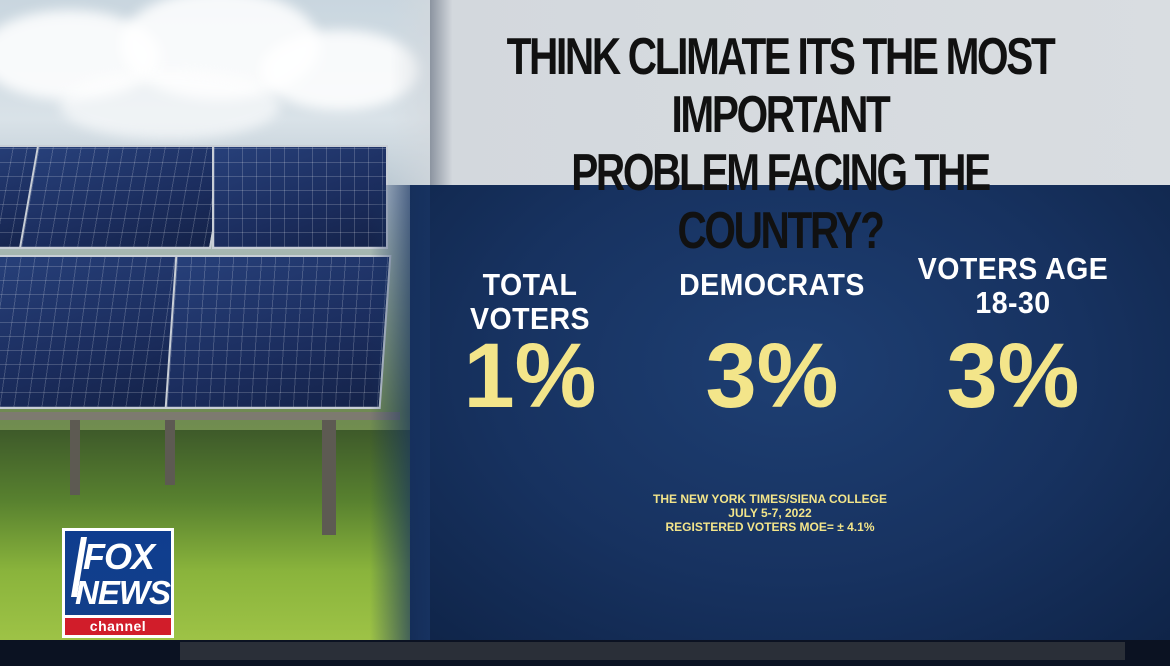 Image resolution: width=1170 pixels, height=666 pixels. What do you see at coordinates (118, 626) in the screenshot?
I see `logo-text-channel: channel` at bounding box center [118, 626].